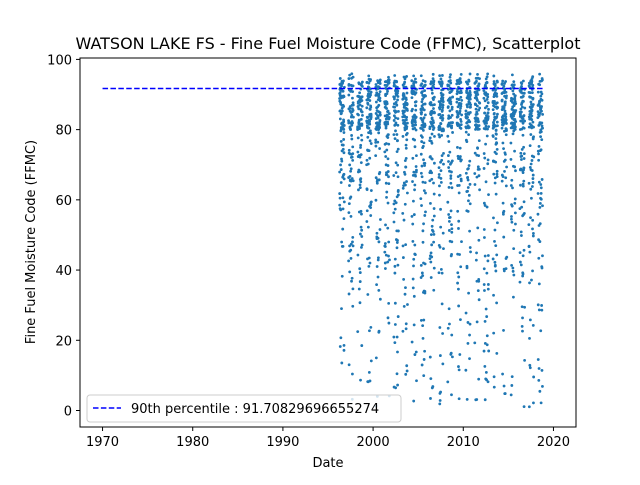  Describe the element at coordinates (463, 442) in the screenshot. I see `x-tick-label: 2010` at that location.